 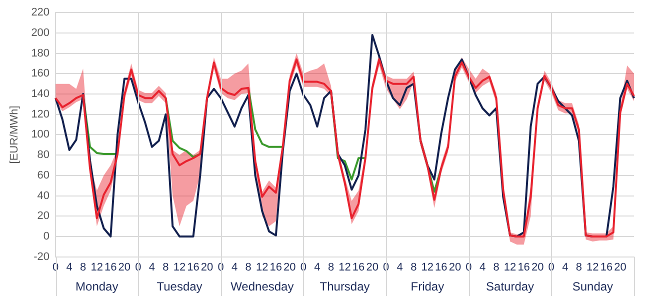 I want to click on text: Thursday, so click(x=345, y=286).